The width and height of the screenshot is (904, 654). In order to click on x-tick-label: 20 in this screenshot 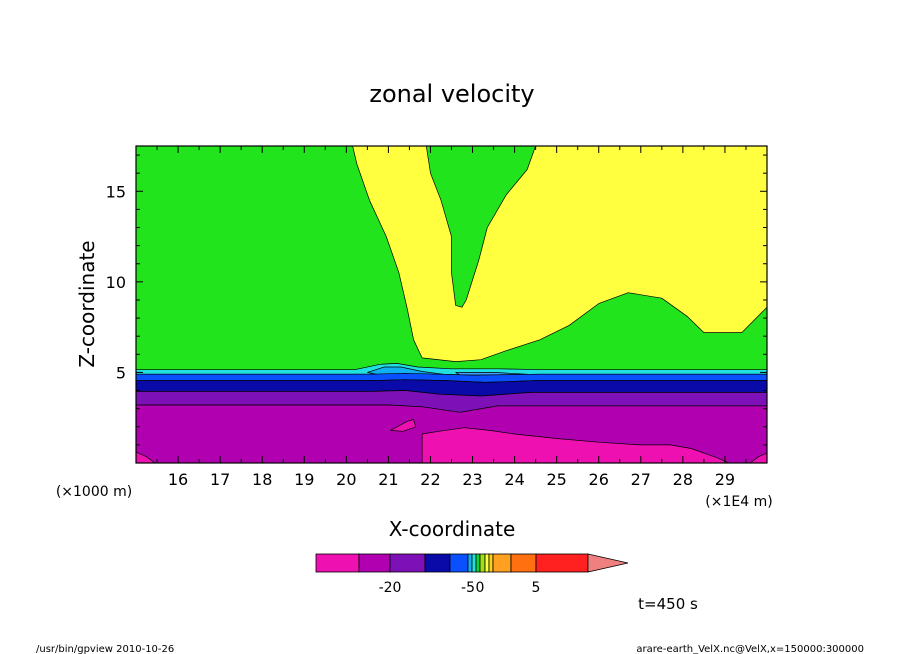, I will do `click(346, 479)`.